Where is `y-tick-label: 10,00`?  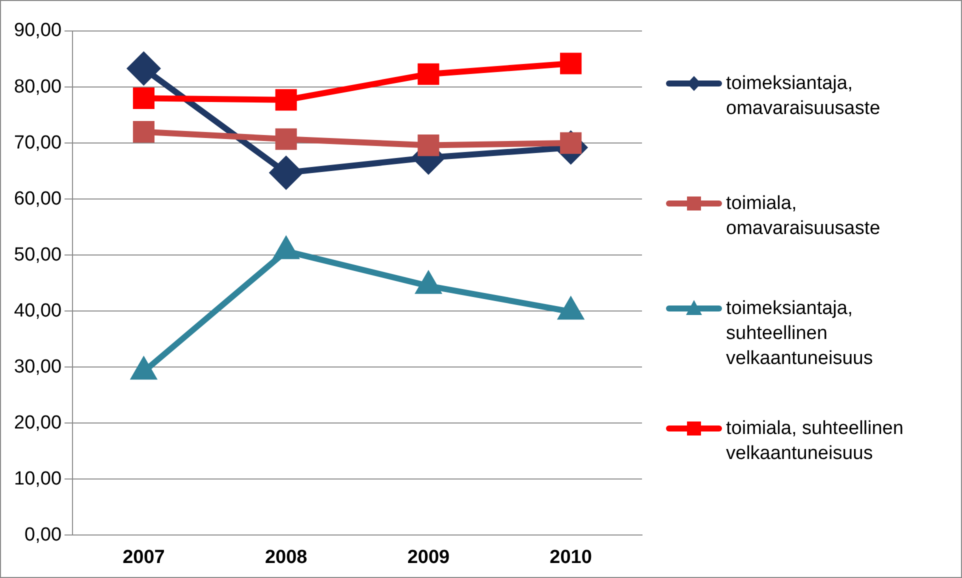
y-tick-label: 10,00 is located at coordinates (38, 479).